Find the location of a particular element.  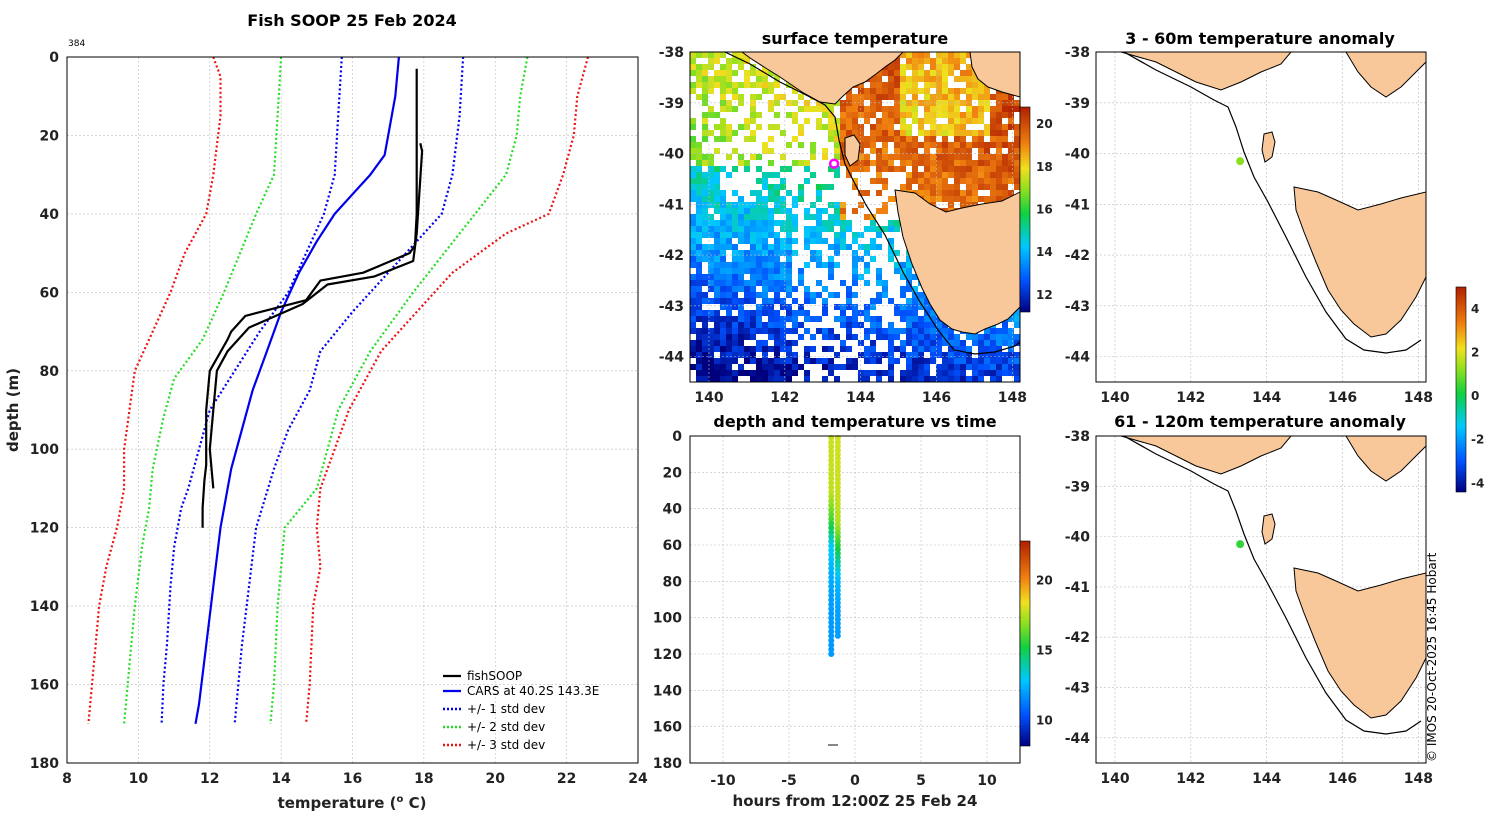

profile-y-tick: 40 is located at coordinates (50, 215).